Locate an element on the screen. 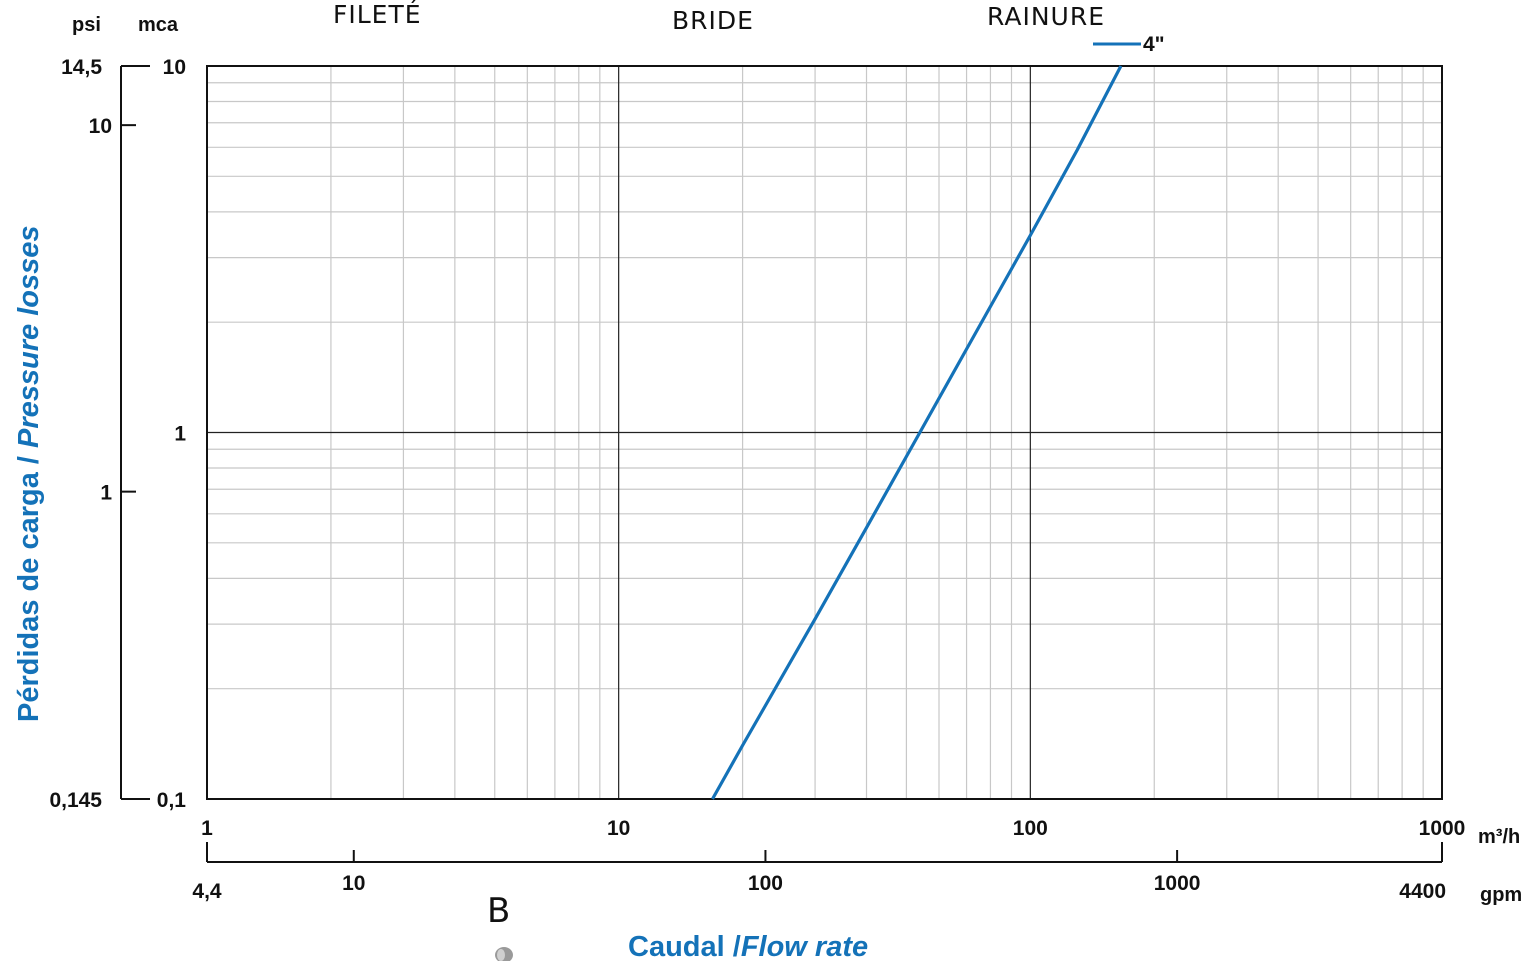 This screenshot has width=1533, height=966. x-tick-label-primary: 10 is located at coordinates (618, 828).